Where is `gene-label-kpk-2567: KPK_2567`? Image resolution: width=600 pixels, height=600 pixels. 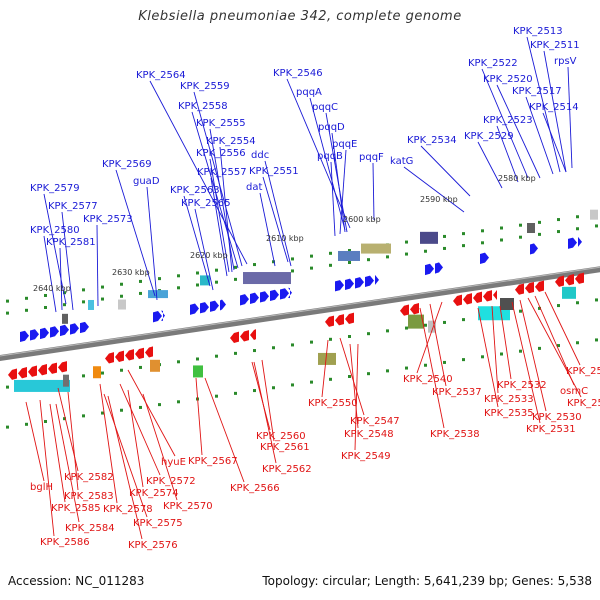
gene-label-kpk-2567: KPK_2567 is located at coordinates (213, 461).